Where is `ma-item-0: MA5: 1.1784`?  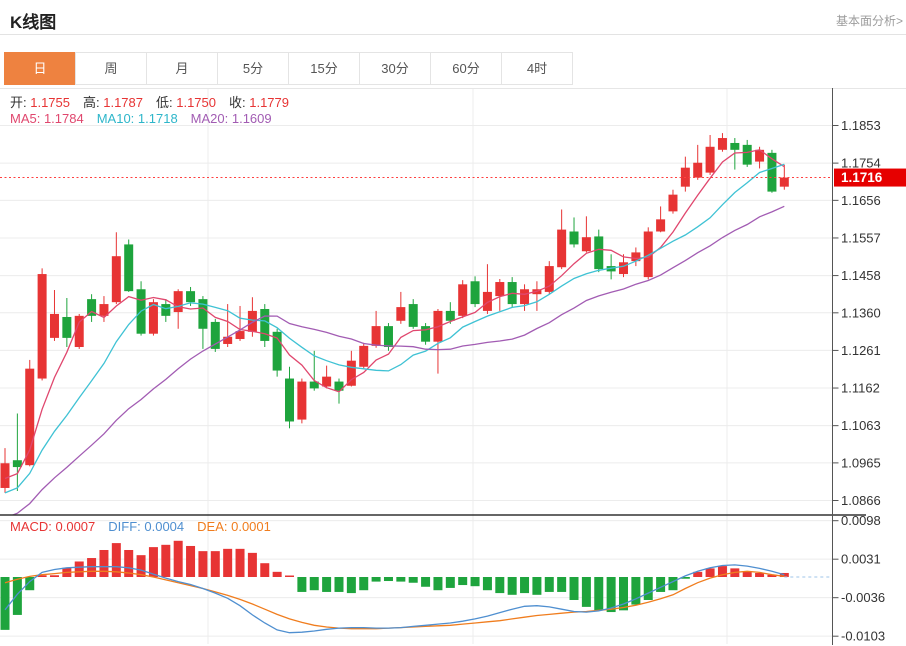
ma-item-0: MA5: 1.1784 is located at coordinates (47, 118).